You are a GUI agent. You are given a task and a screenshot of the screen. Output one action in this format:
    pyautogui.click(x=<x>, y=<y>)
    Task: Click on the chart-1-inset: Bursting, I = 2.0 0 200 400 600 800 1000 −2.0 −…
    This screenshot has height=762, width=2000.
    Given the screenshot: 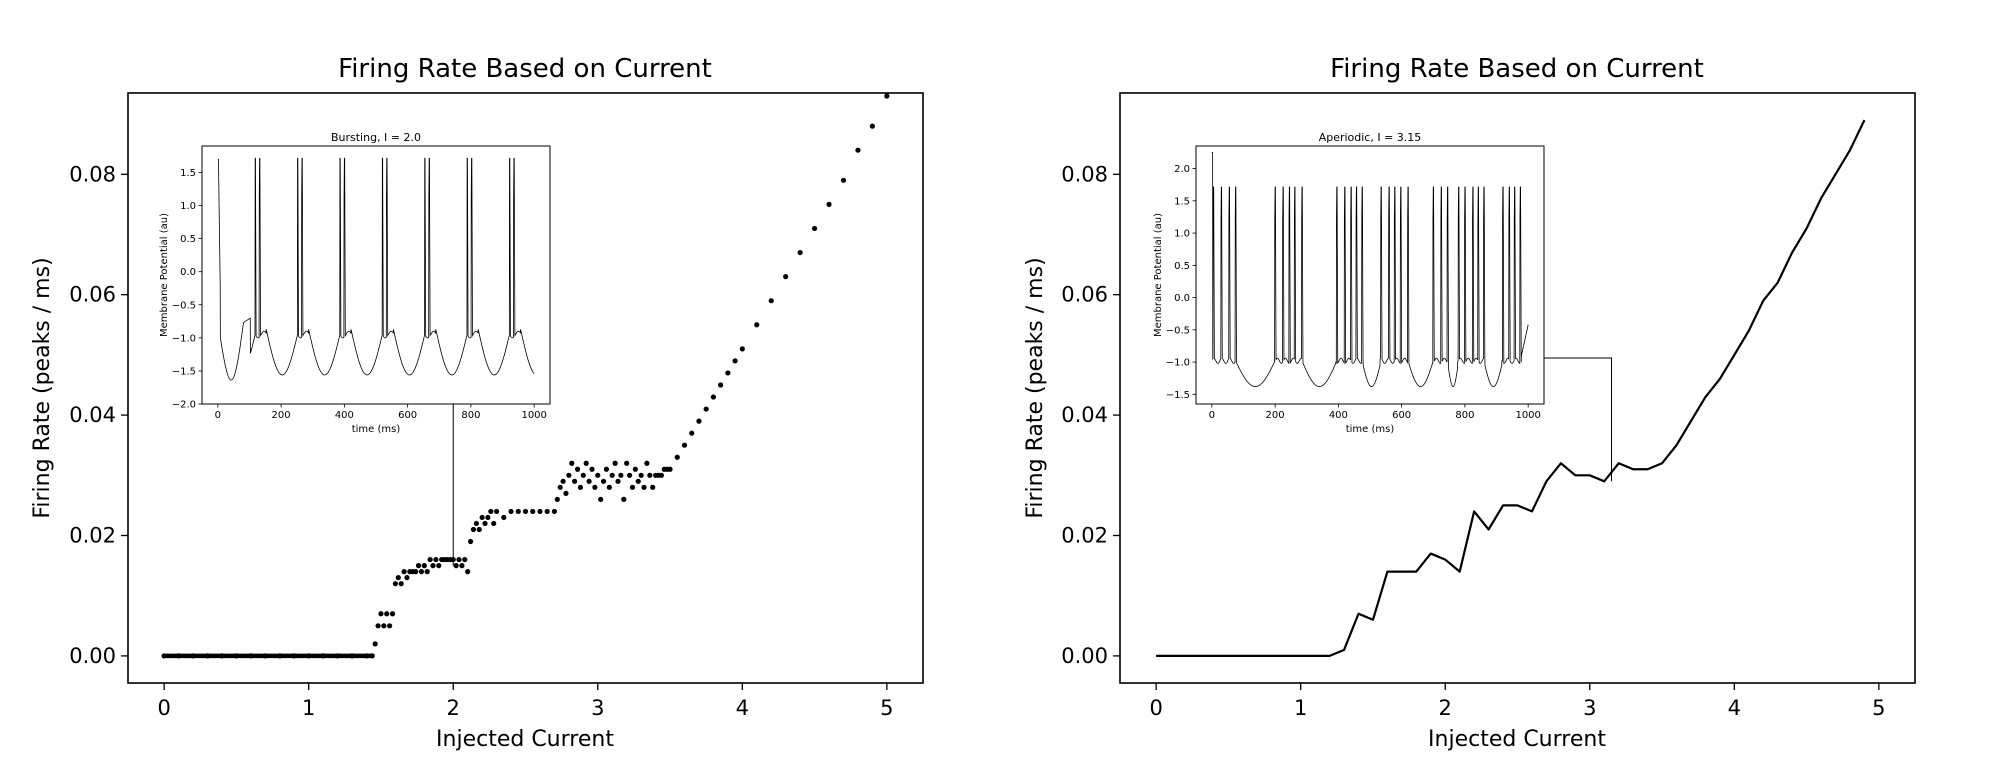 What is the action you would take?
    pyautogui.click(x=355, y=283)
    